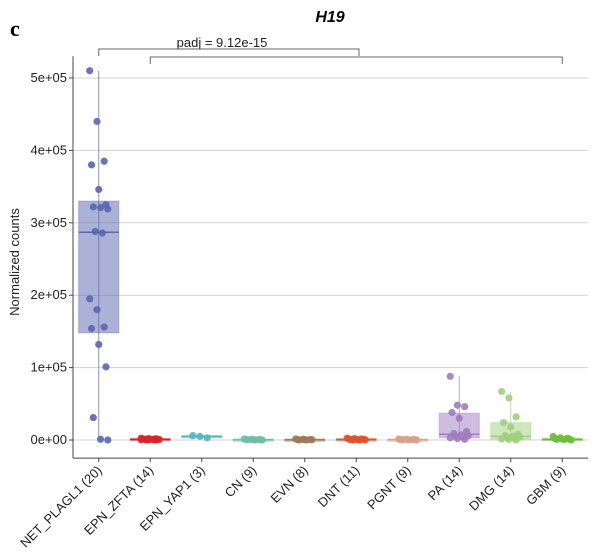  I want to click on x-tick-label: PGNT (9), so click(389, 488).